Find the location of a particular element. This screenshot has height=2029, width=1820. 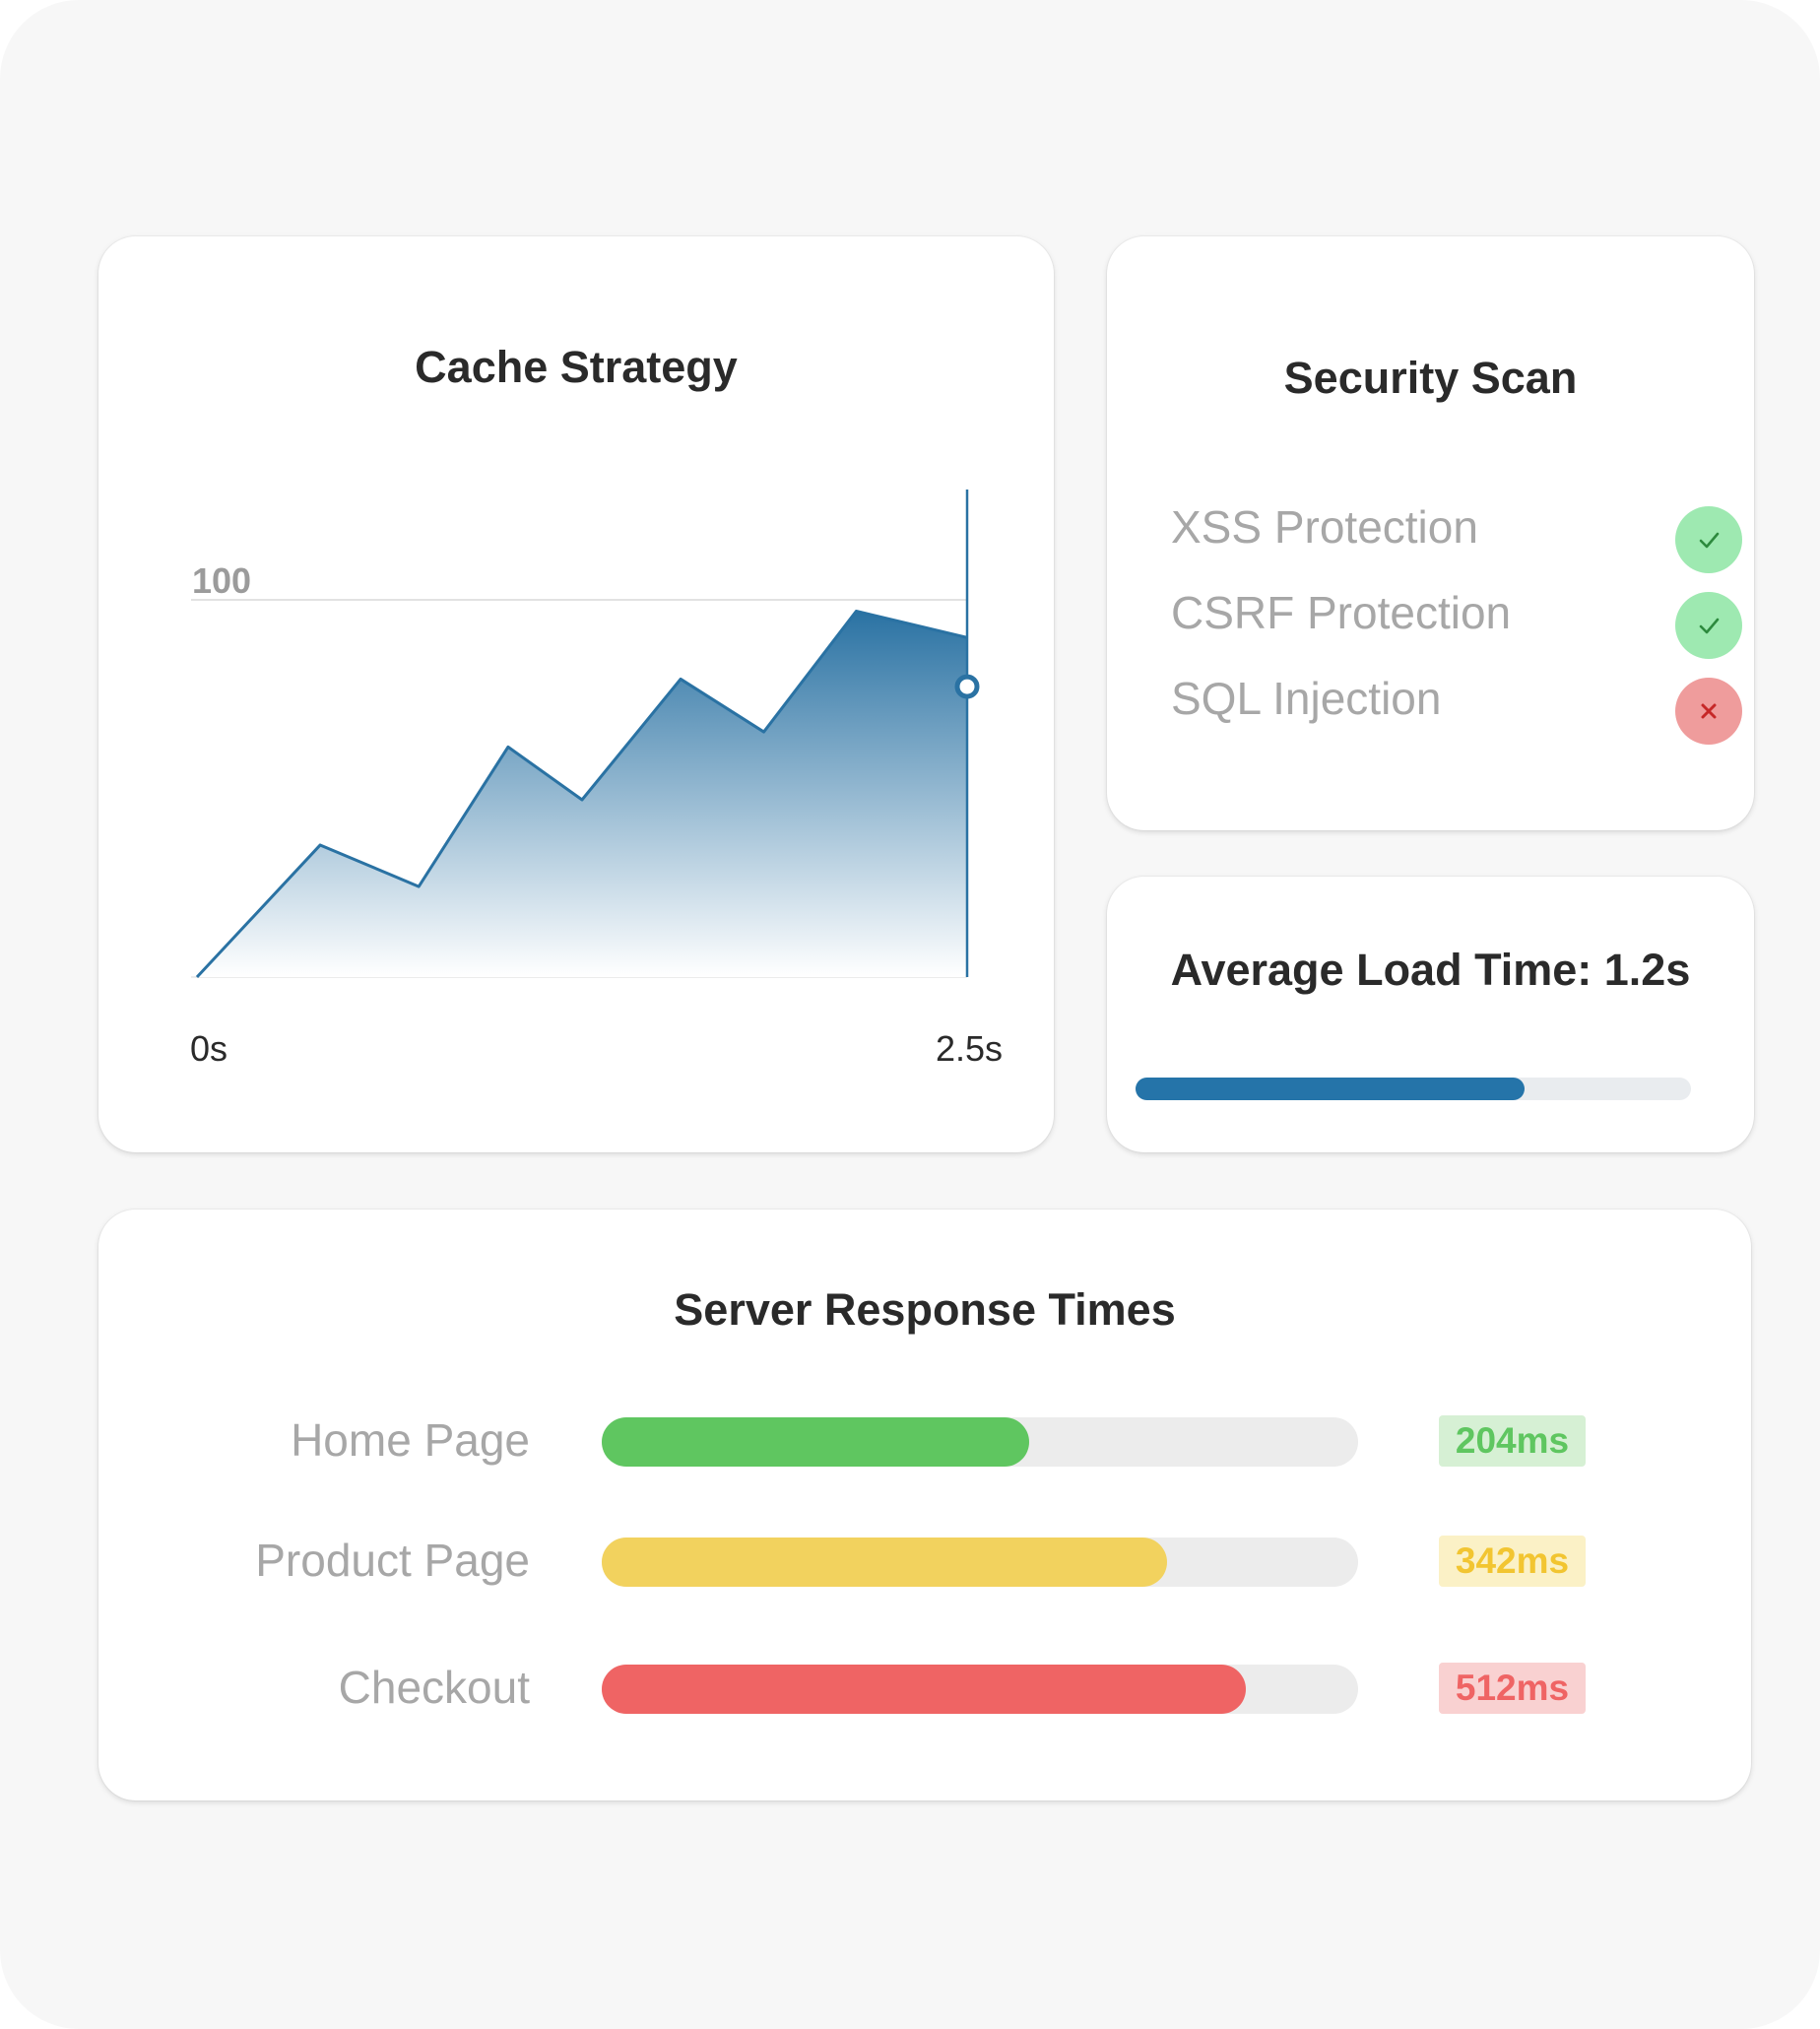

server-row-value-badge: 512ms is located at coordinates (1512, 1688).